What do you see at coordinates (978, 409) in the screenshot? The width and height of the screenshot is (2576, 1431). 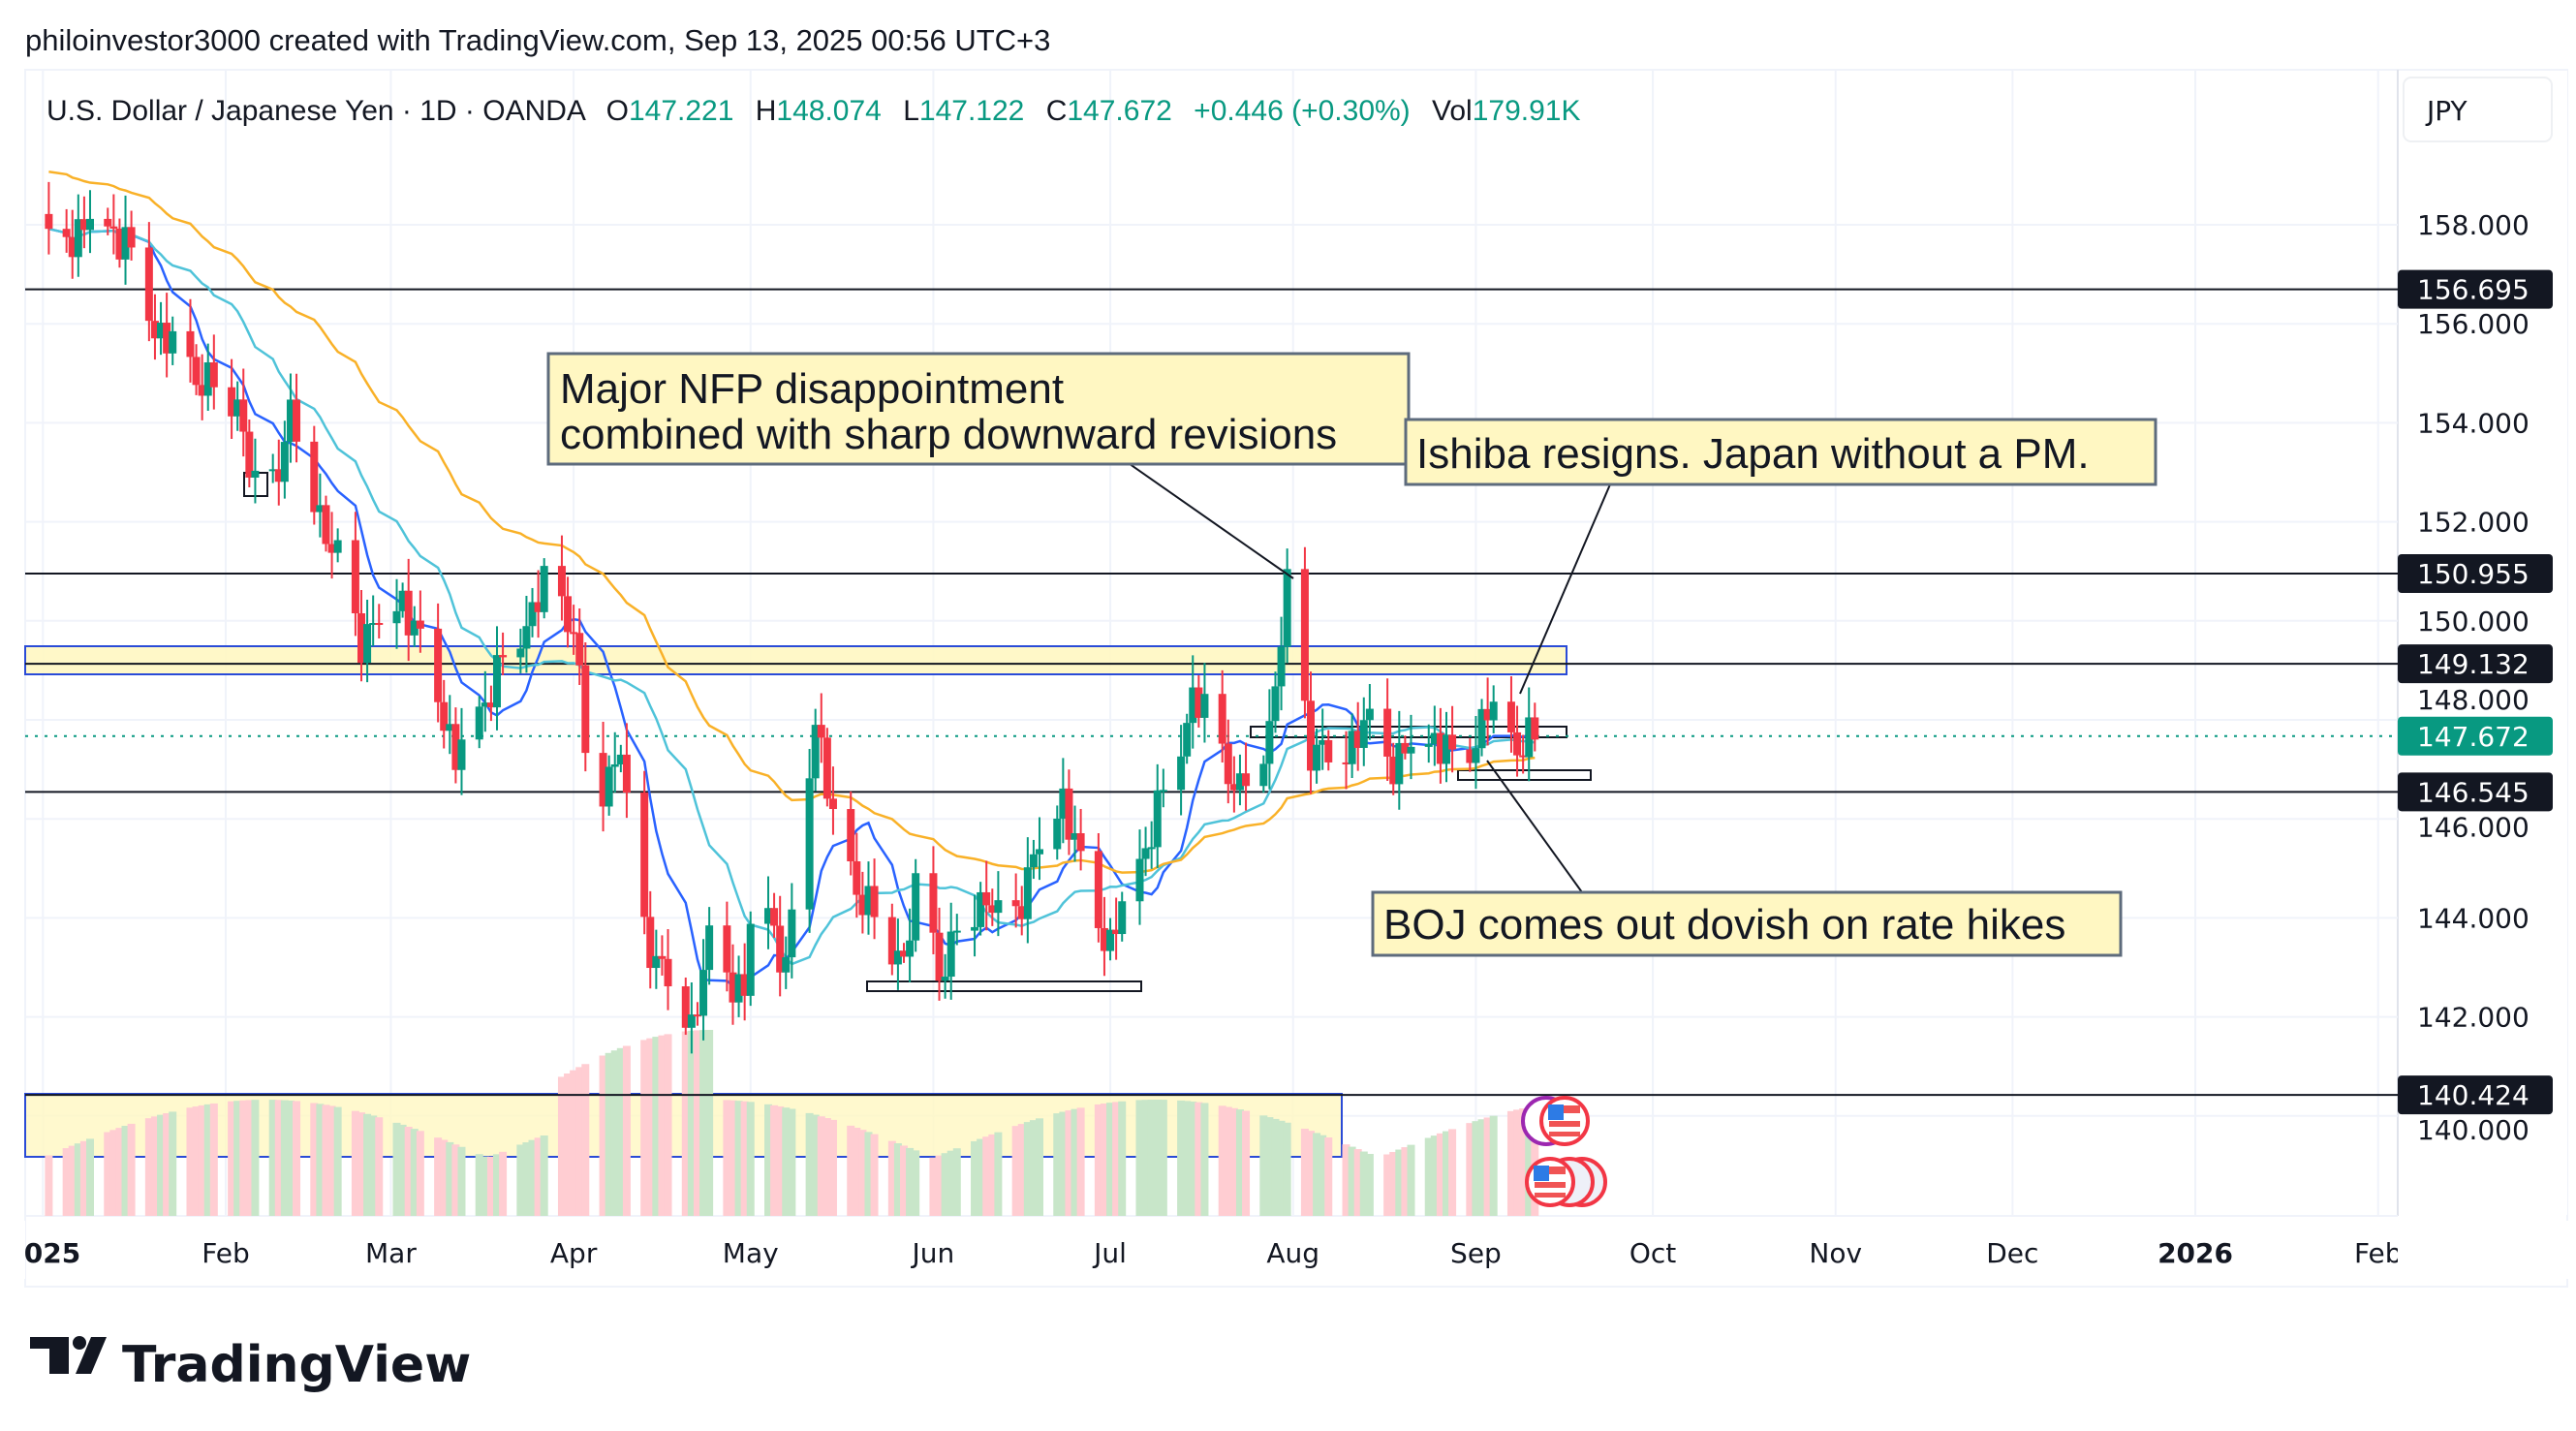 I see `annotation-nfp-box` at bounding box center [978, 409].